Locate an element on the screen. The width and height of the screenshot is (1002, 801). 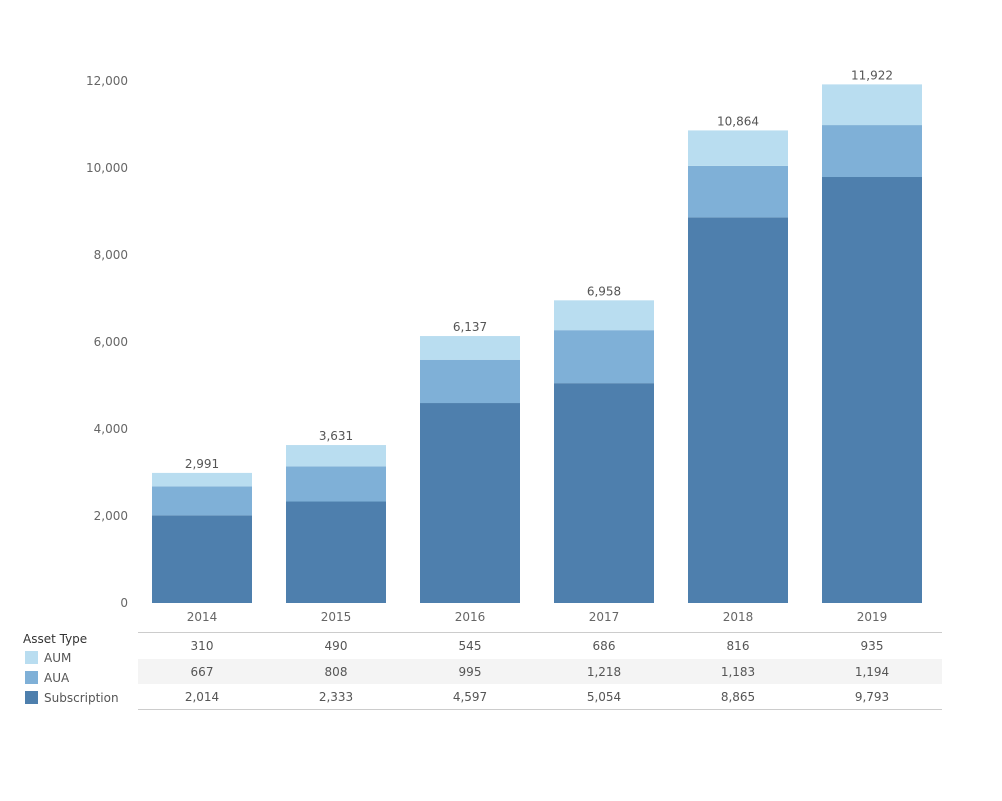
bar-aua-2019 is located at coordinates (872, 151).